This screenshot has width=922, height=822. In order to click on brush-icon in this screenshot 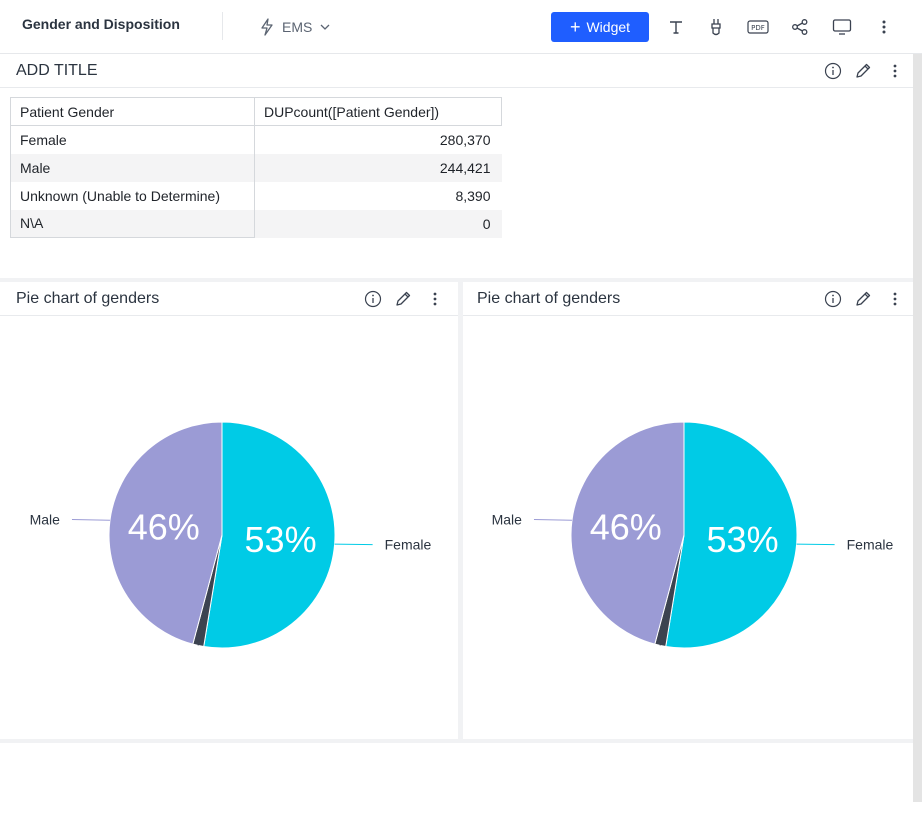, I will do `click(716, 27)`.